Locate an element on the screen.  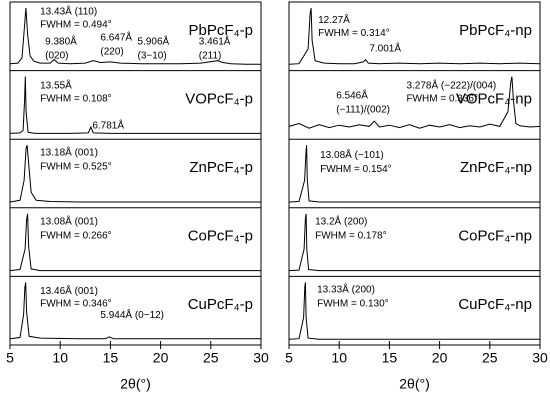
annotation: (−111)/(002) is located at coordinates (363, 110).